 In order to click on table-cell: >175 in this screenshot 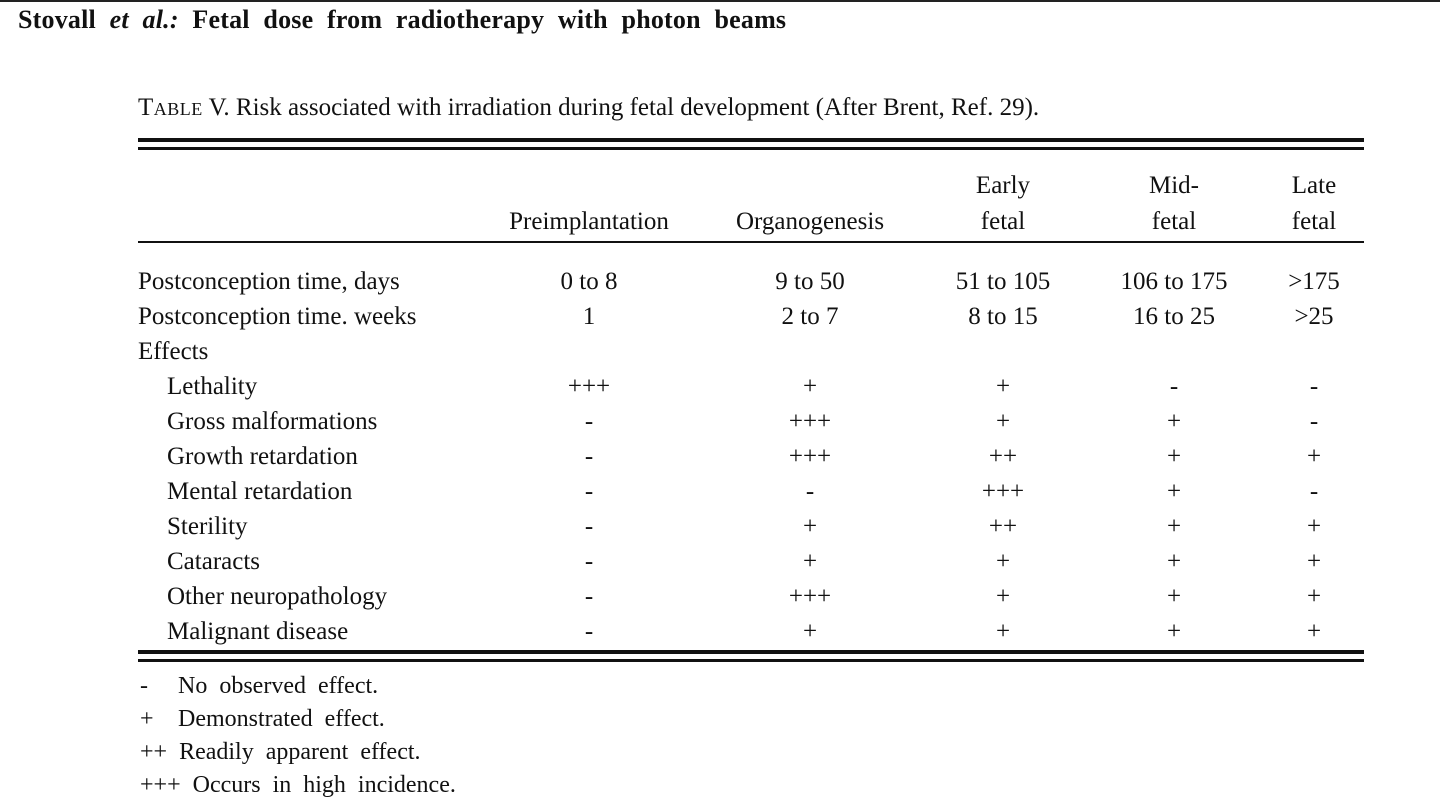, I will do `click(1314, 281)`.